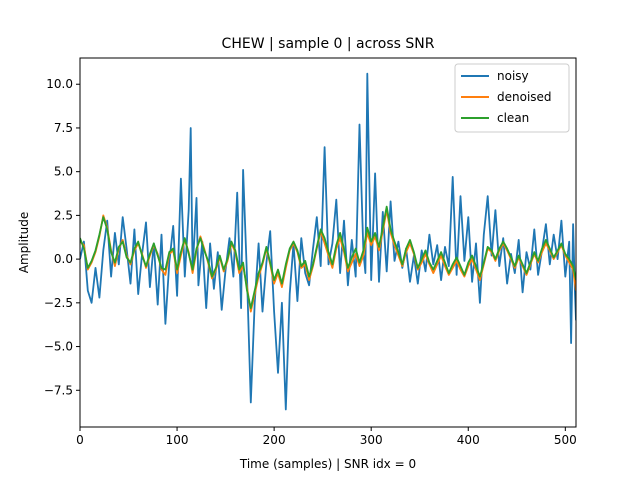 This screenshot has width=640, height=480. Describe the element at coordinates (63, 215) in the screenshot. I see `y-tick-label: 2.5` at that location.